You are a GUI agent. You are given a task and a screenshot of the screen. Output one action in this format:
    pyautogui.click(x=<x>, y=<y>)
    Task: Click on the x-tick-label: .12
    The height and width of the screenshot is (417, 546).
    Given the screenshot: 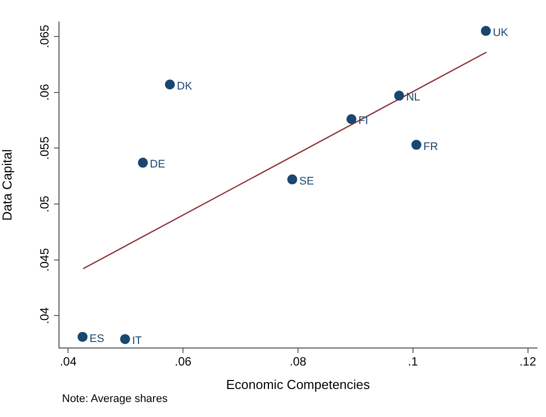 What is the action you would take?
    pyautogui.click(x=527, y=361)
    